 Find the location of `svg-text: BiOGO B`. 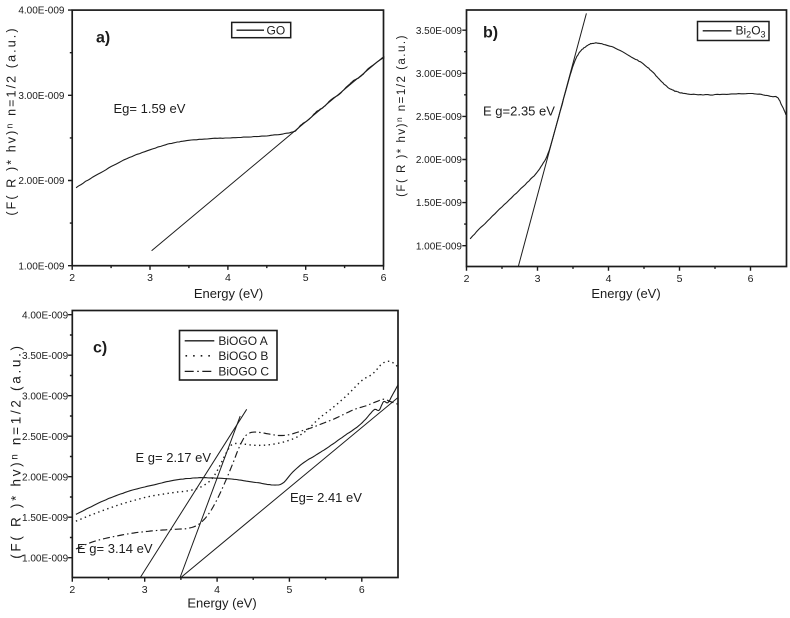

svg-text: BiOGO B is located at coordinates (243, 356).